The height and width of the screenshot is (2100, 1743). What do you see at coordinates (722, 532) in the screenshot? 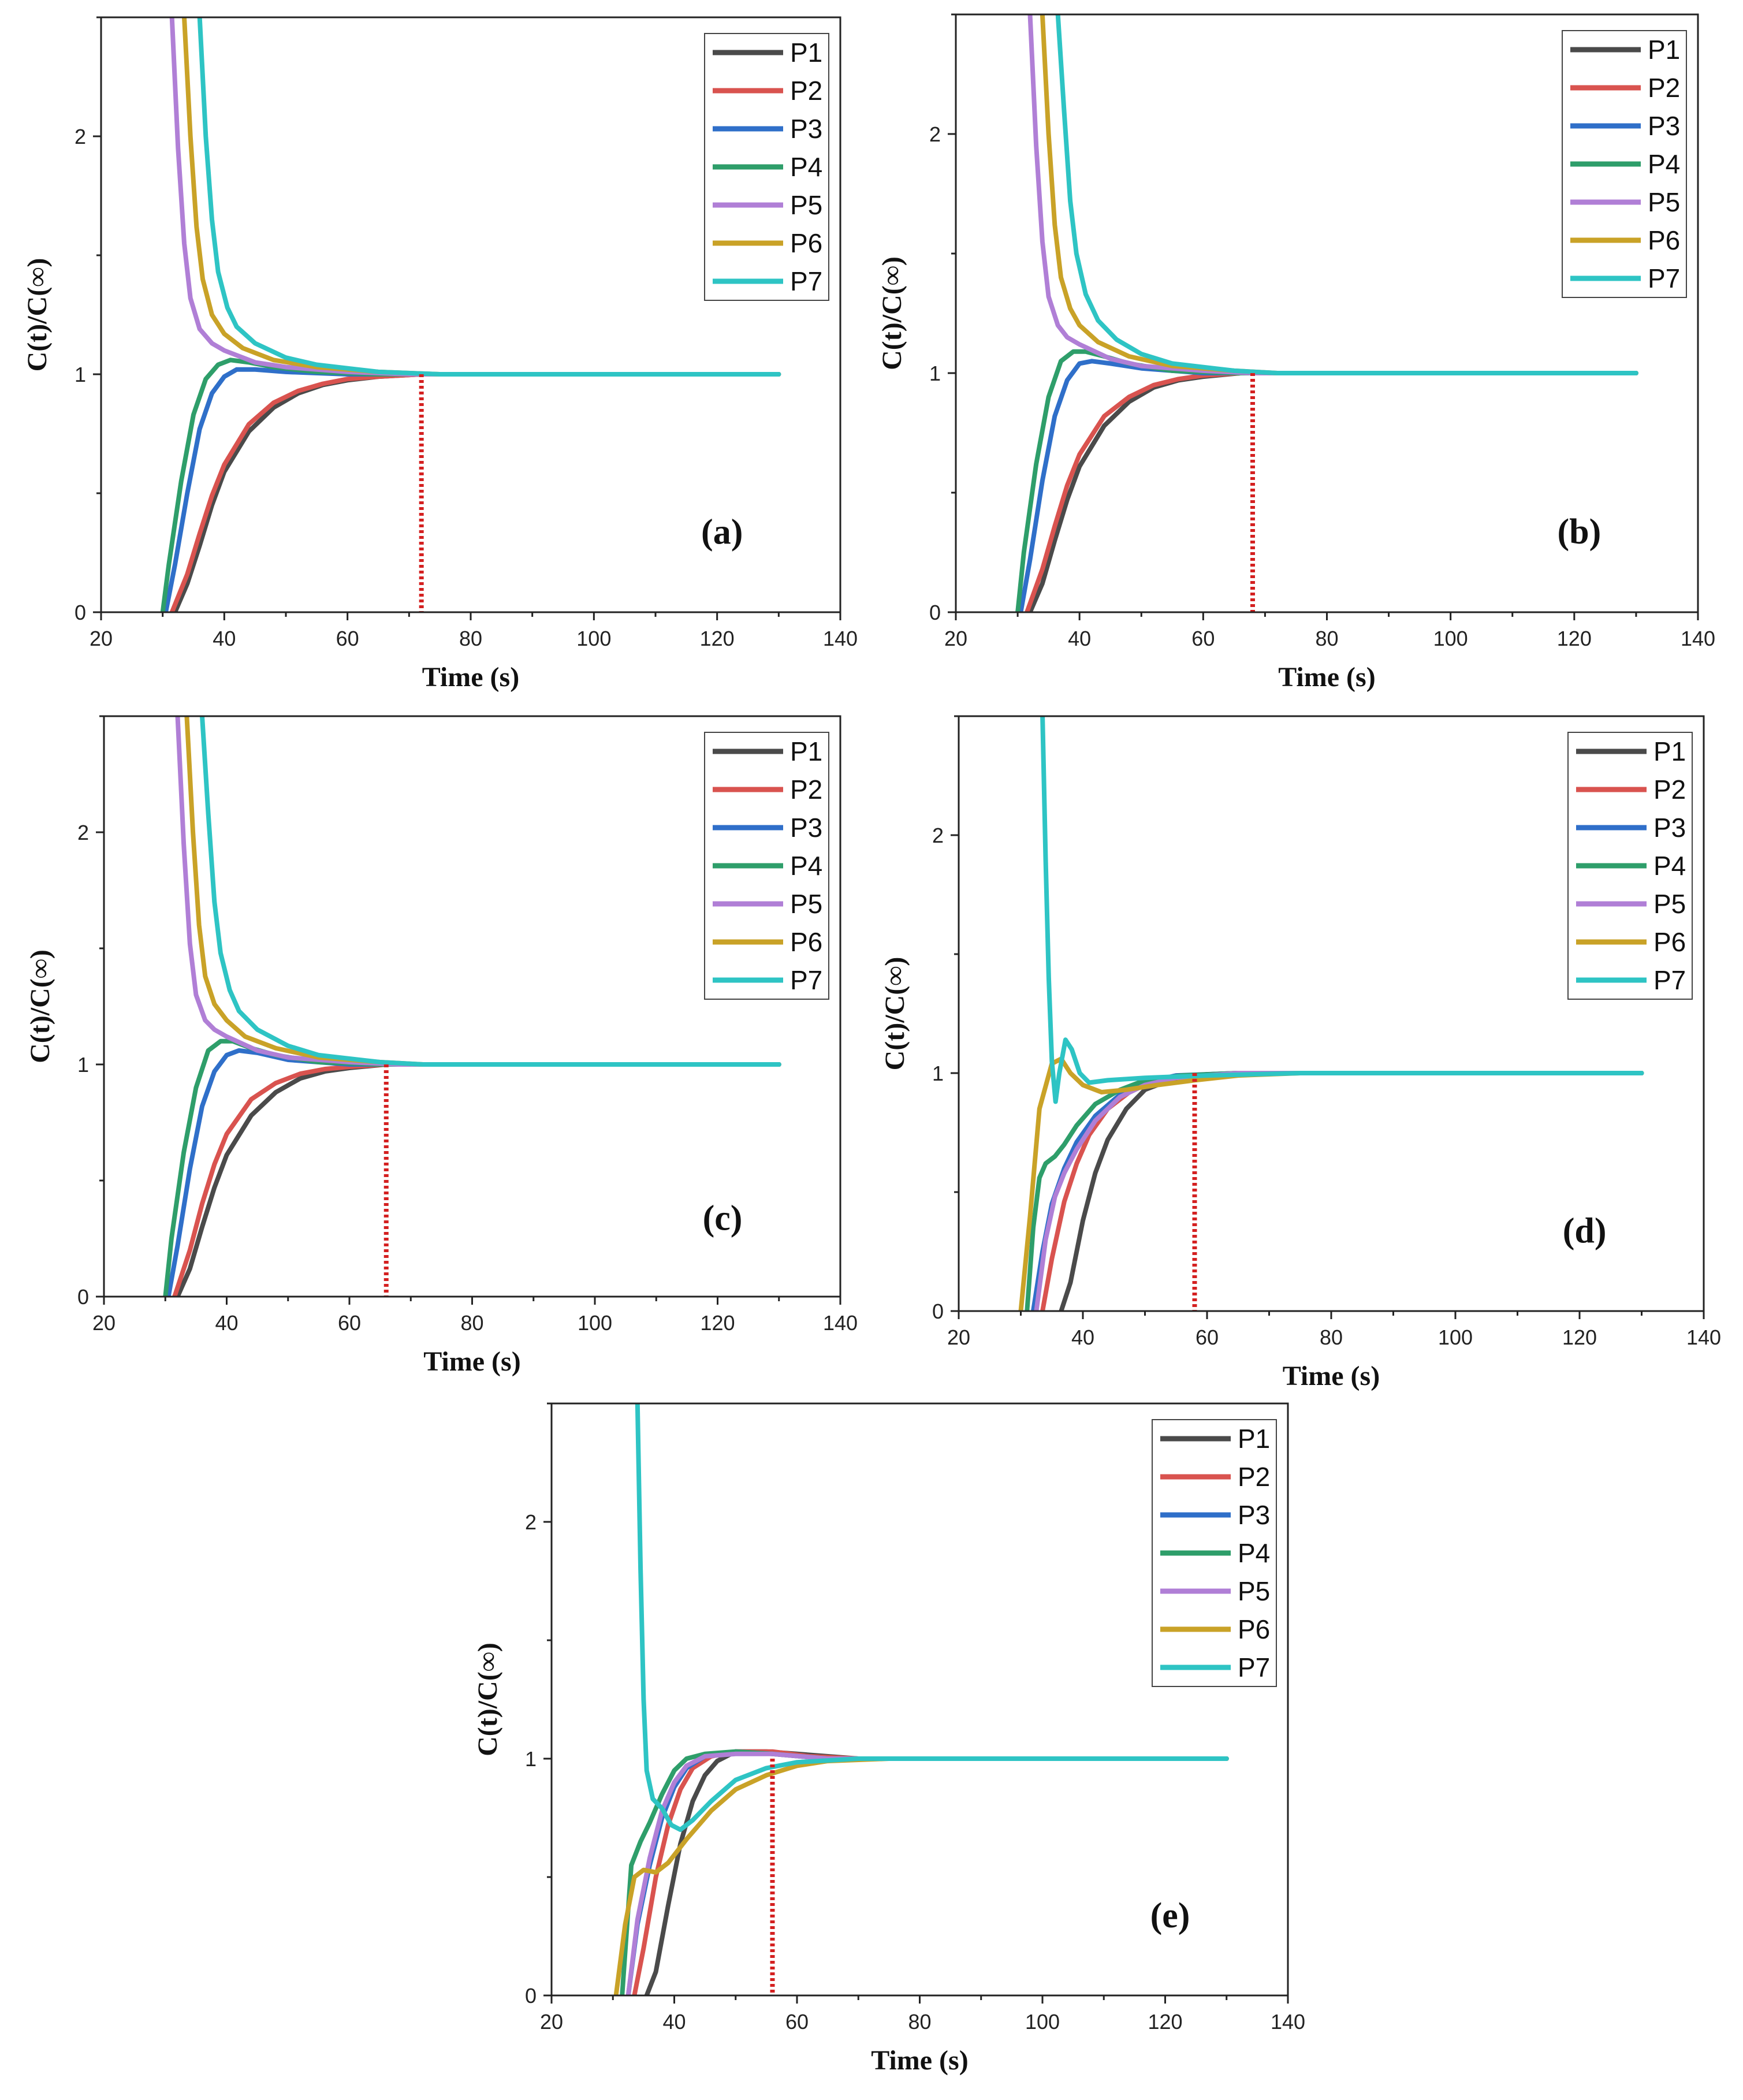
I see `panel-label: (a)` at bounding box center [722, 532].